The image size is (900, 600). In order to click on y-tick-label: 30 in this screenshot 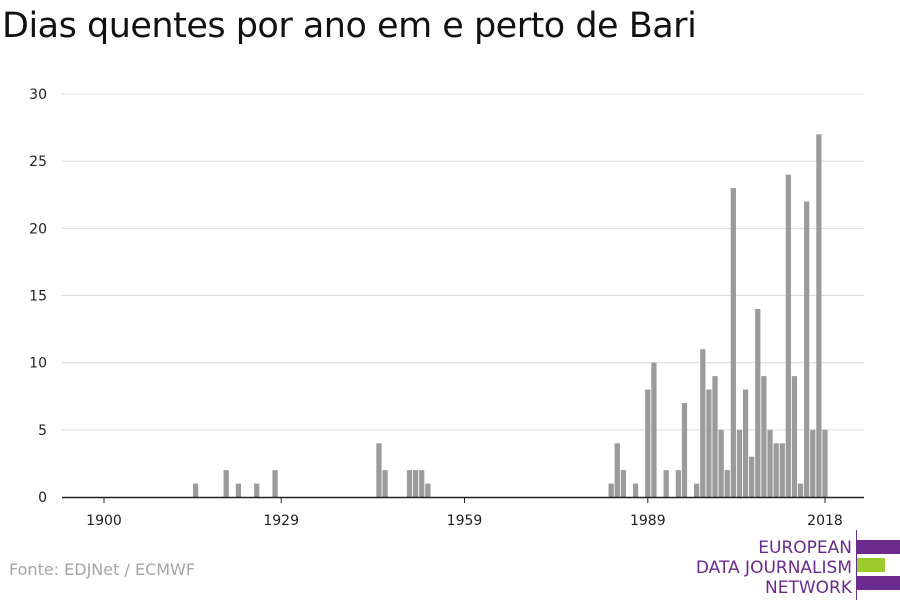, I will do `click(38, 95)`.